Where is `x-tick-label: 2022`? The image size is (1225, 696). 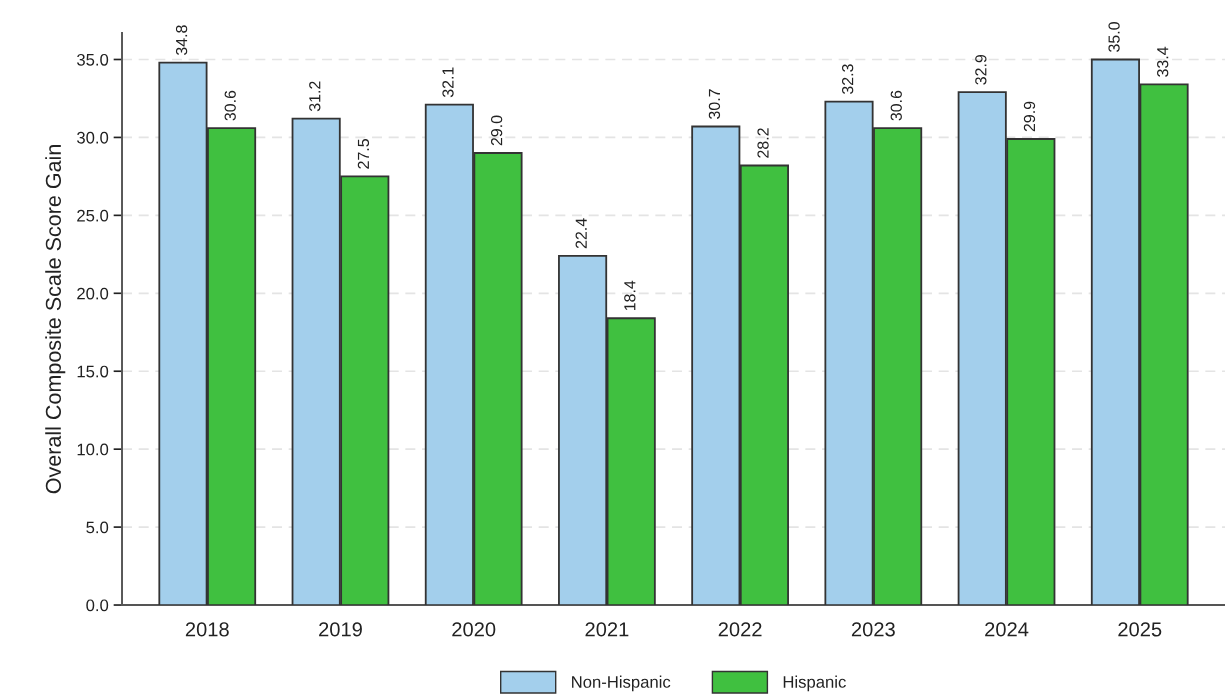
x-tick-label: 2022 is located at coordinates (740, 629).